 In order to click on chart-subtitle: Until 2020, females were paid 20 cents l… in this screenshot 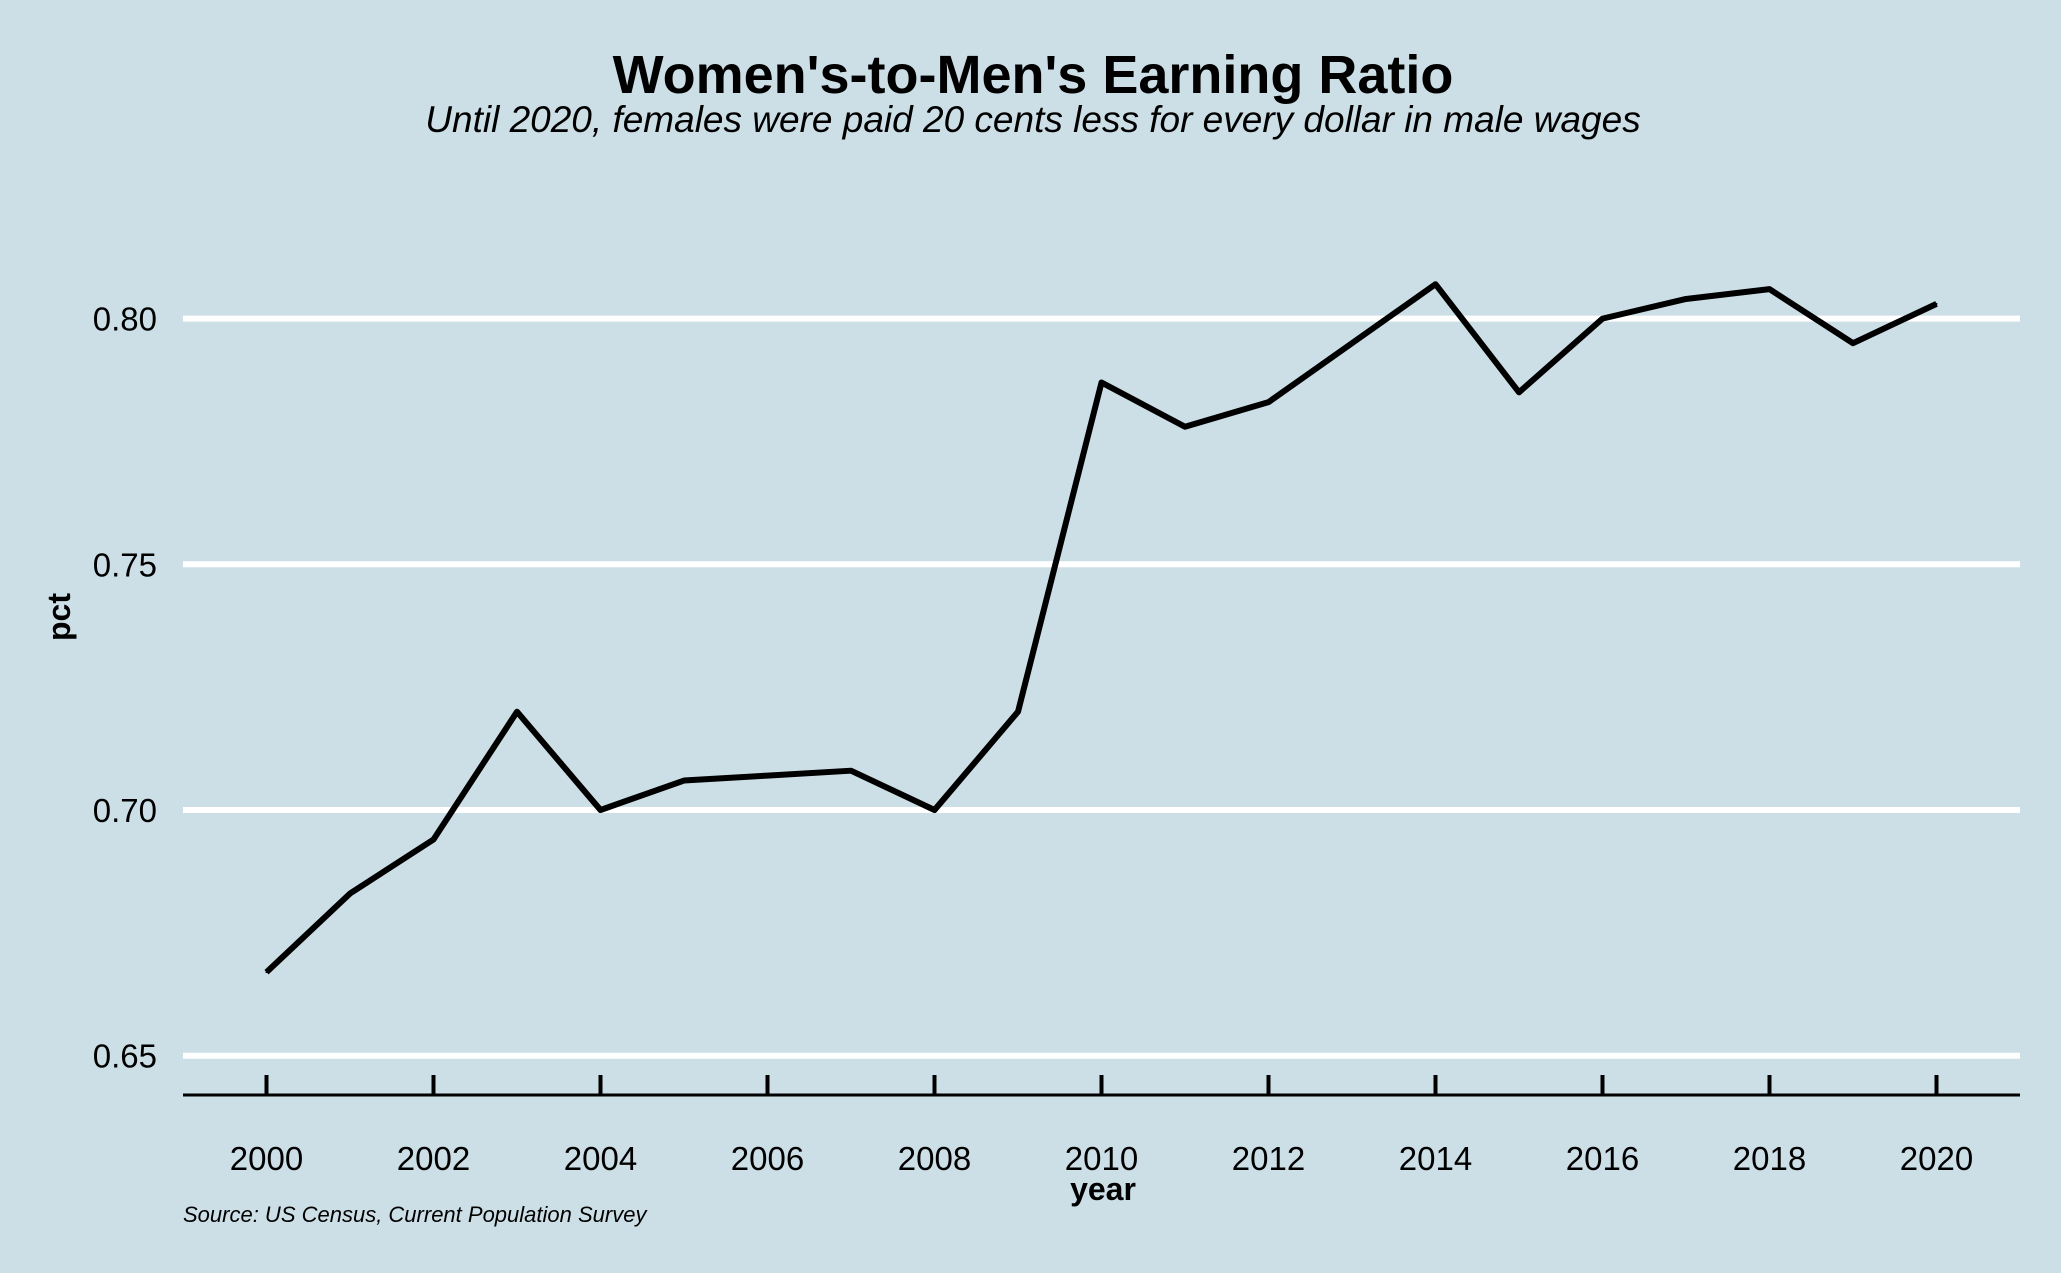, I will do `click(1032, 119)`.